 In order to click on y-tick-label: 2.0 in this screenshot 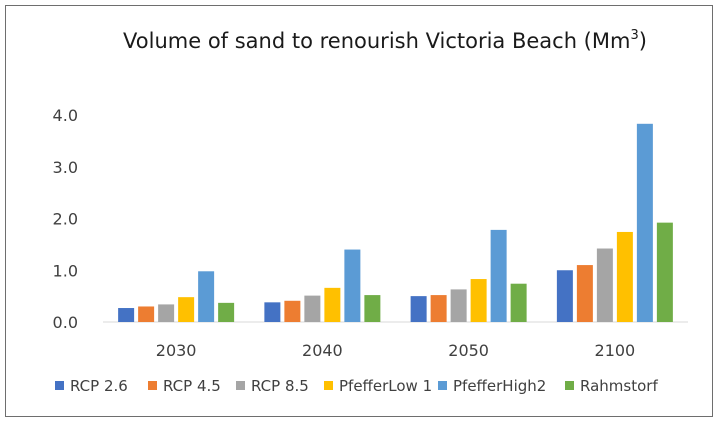, I will do `click(65, 219)`.